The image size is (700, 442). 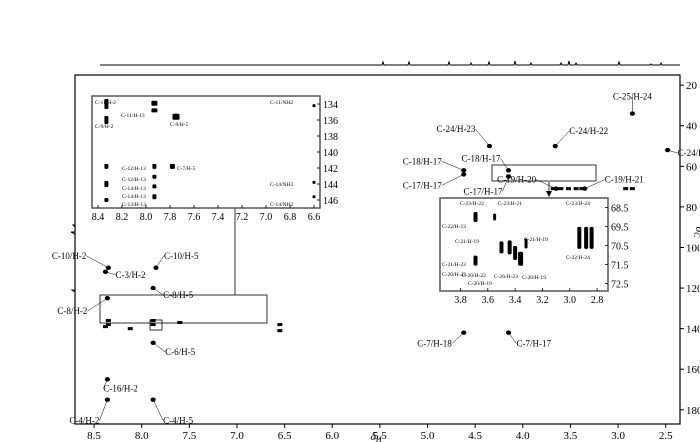 What do you see at coordinates (544, 173) in the screenshot?
I see `aliphatic-selection-box` at bounding box center [544, 173].